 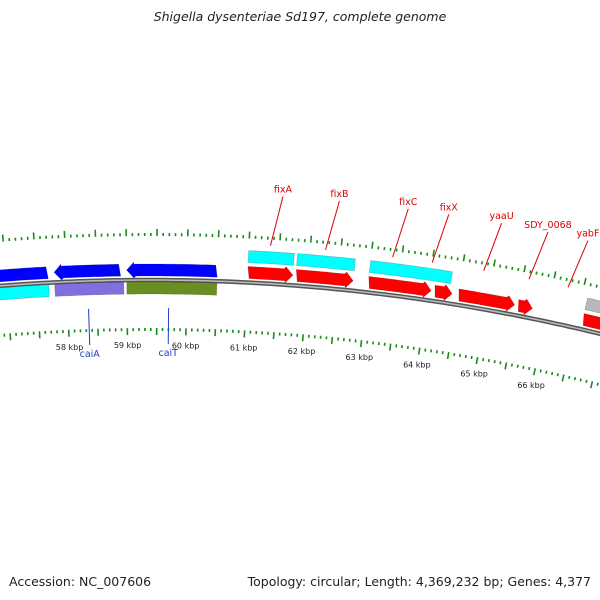 What do you see at coordinates (168, 353) in the screenshot?
I see `gene-label: caiT` at bounding box center [168, 353].